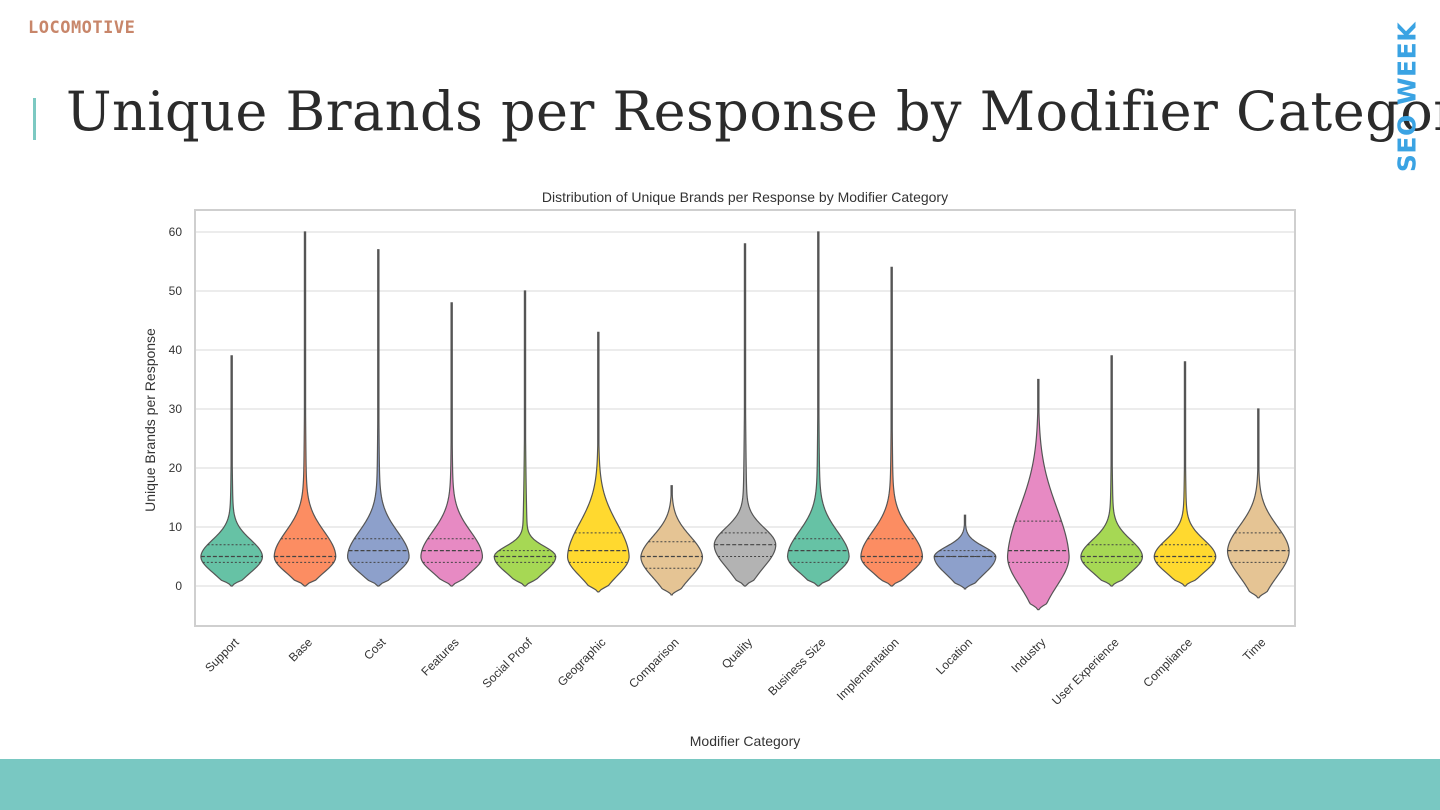 This screenshot has width=1440, height=810. Describe the element at coordinates (176, 232) in the screenshot. I see `y-tick-label: 60` at that location.